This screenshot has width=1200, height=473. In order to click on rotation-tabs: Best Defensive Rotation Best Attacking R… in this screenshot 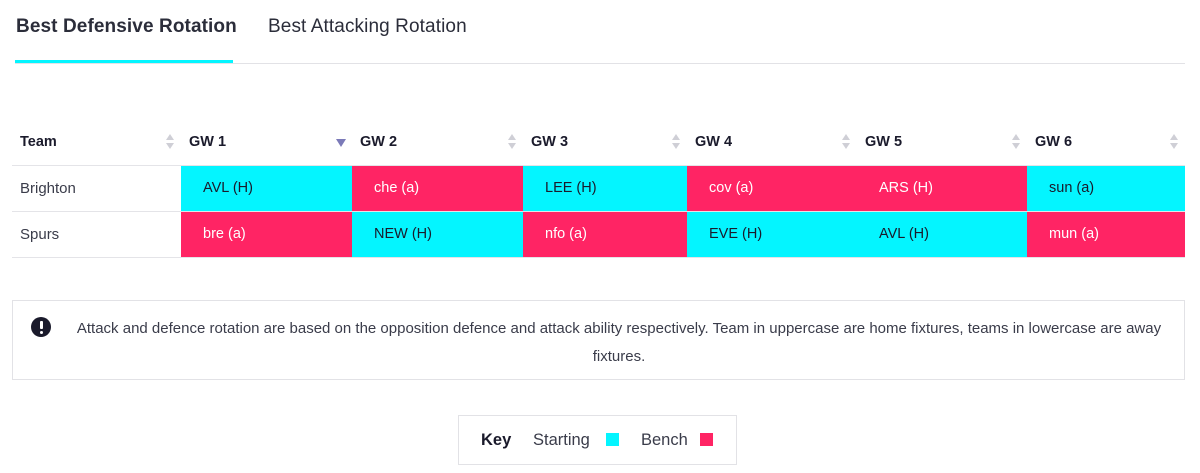, I will do `click(600, 32)`.